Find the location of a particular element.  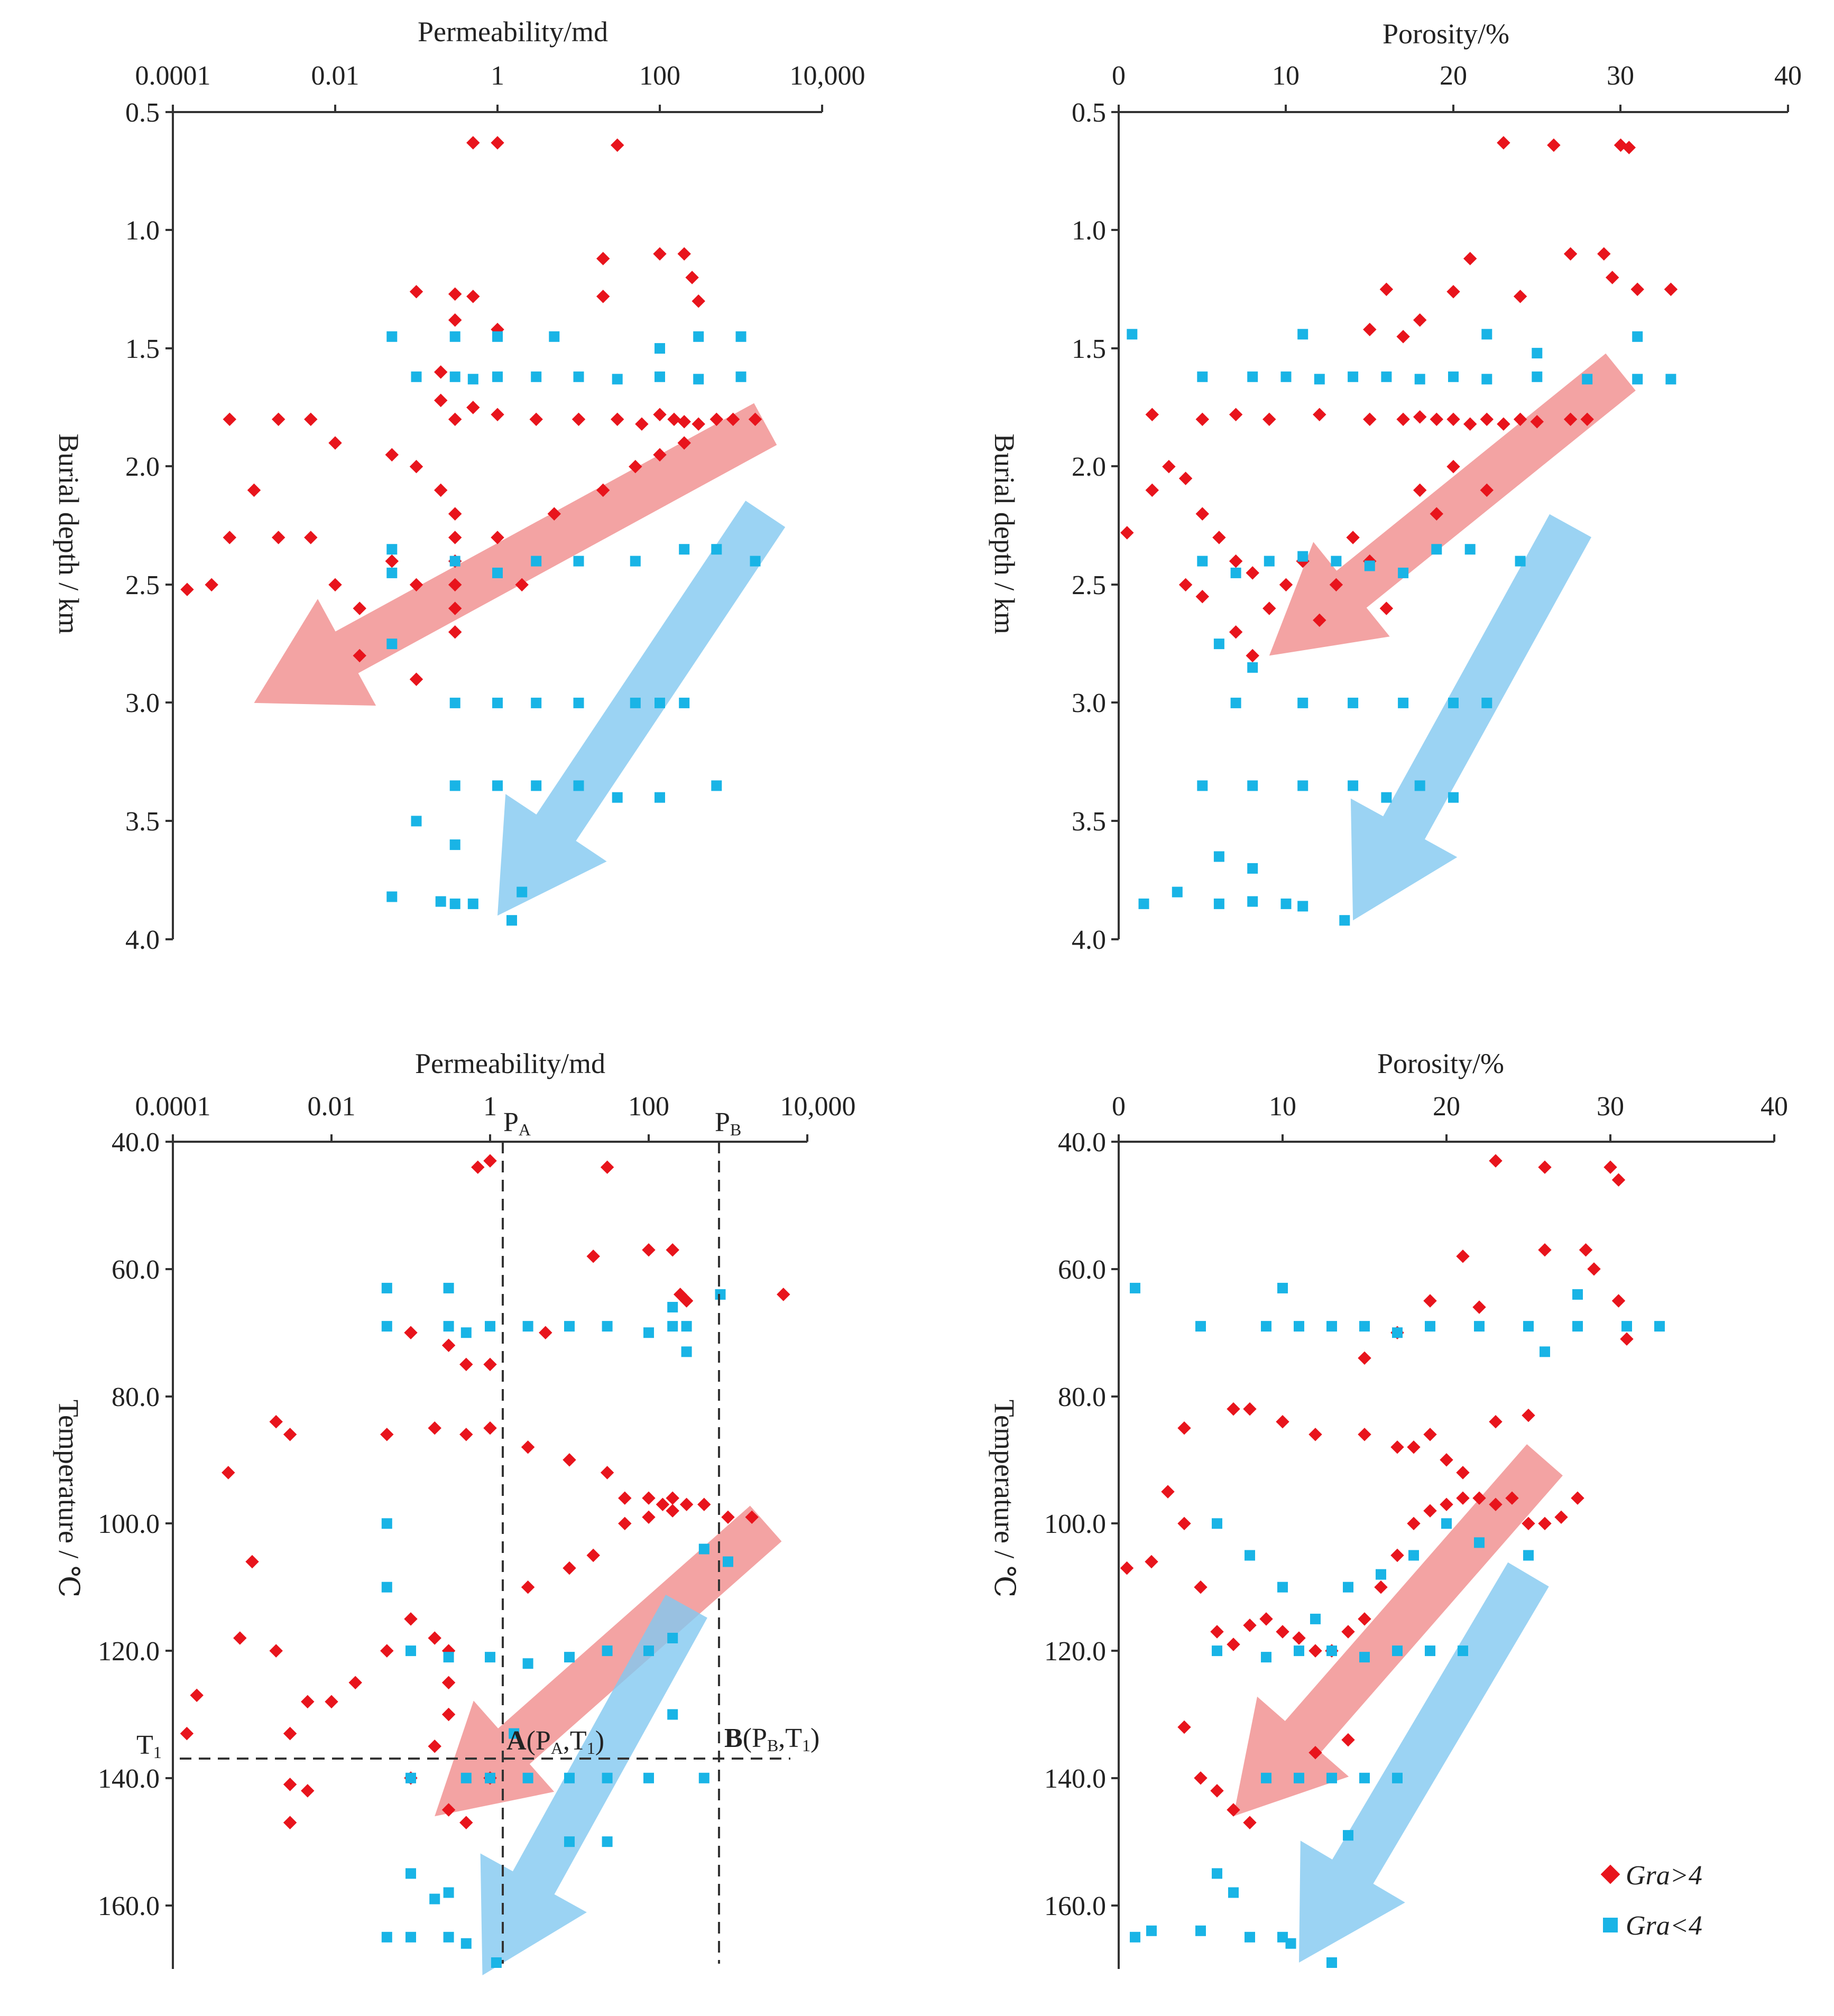

panel3-xtick: 0.0001 is located at coordinates (173, 1107).